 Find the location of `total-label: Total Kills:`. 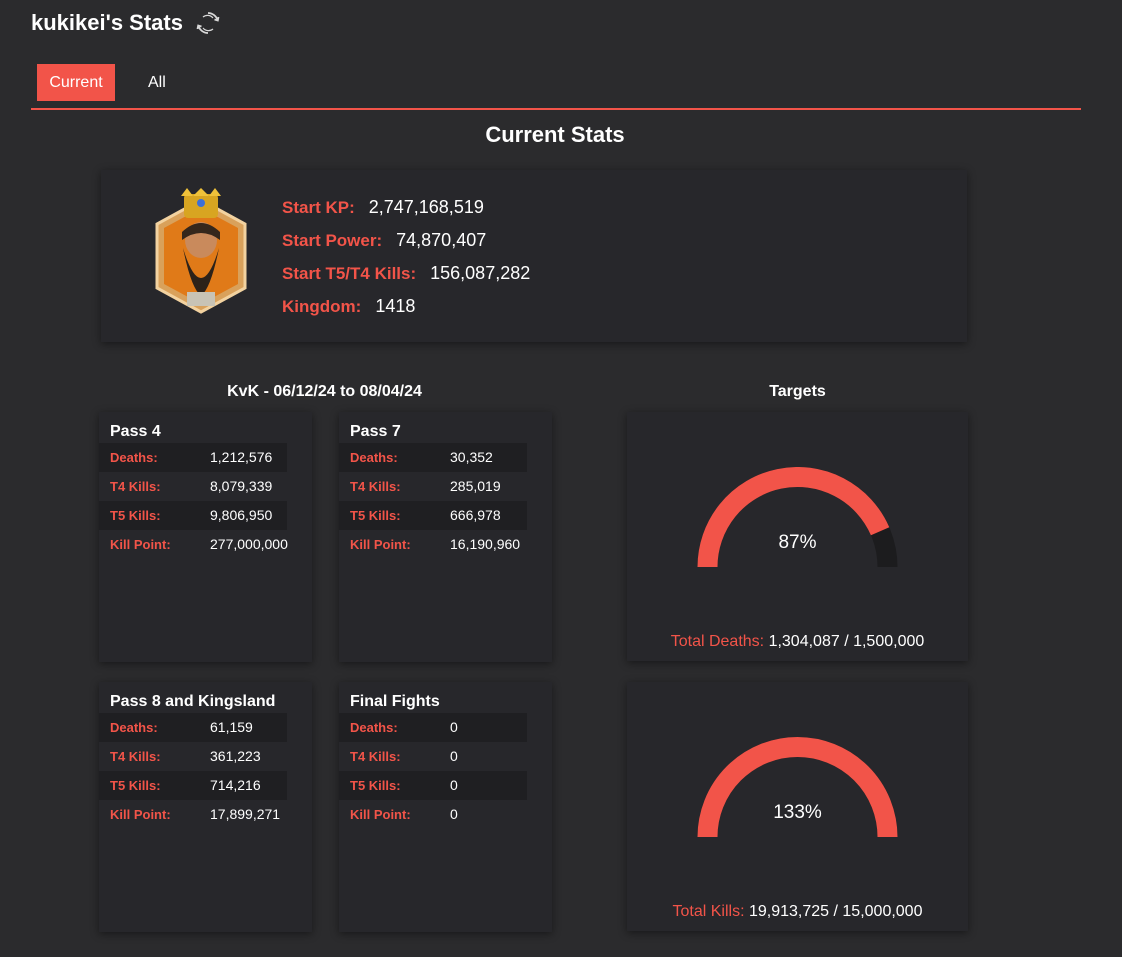

total-label: Total Kills: is located at coordinates (708, 911).